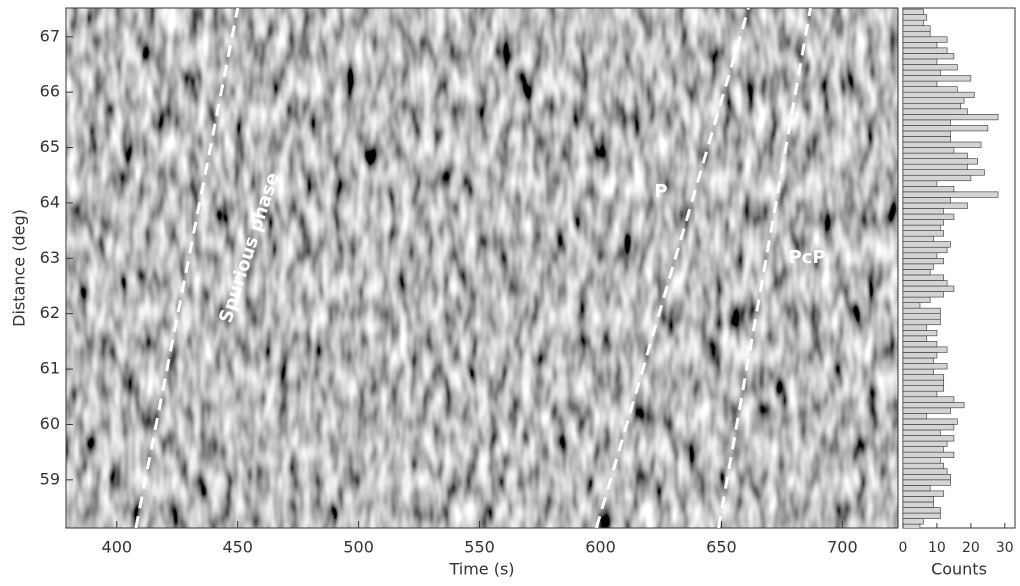  Describe the element at coordinates (358, 547) in the screenshot. I see `x-tick-label: 500` at that location.